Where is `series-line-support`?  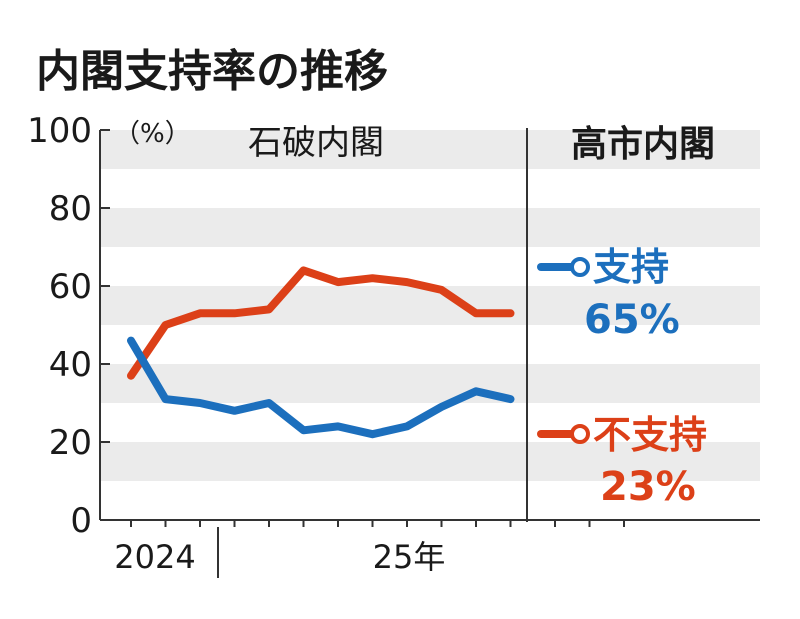
series-line-support is located at coordinates (321, 387).